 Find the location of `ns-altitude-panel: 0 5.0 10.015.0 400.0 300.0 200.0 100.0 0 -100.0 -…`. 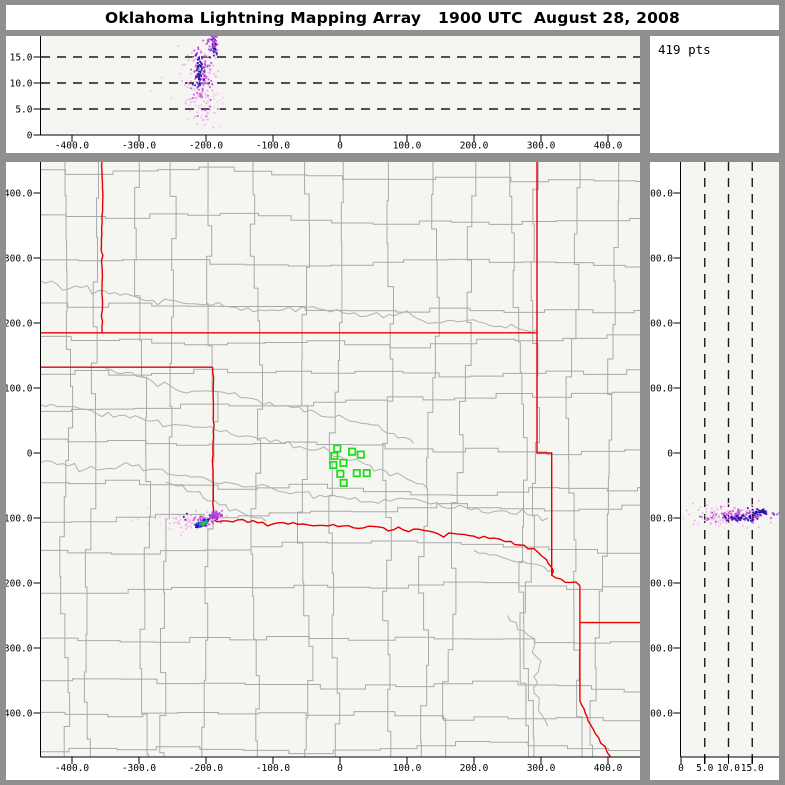

ns-altitude-panel: 0 5.0 10.015.0 400.0 300.0 200.0 100.0 0 -100.0 -… is located at coordinates (714, 471).